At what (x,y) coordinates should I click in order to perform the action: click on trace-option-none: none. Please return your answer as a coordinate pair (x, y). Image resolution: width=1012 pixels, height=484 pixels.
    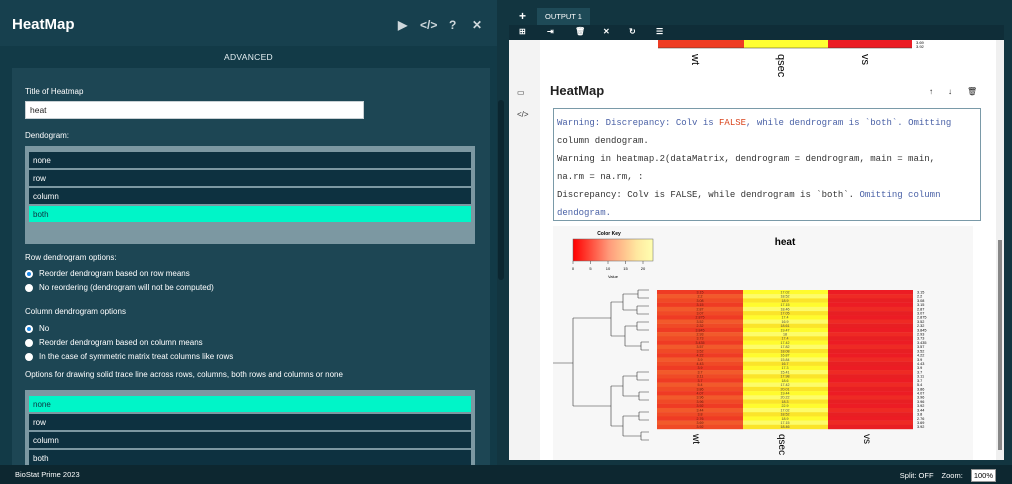
    Looking at the image, I should click on (250, 404).